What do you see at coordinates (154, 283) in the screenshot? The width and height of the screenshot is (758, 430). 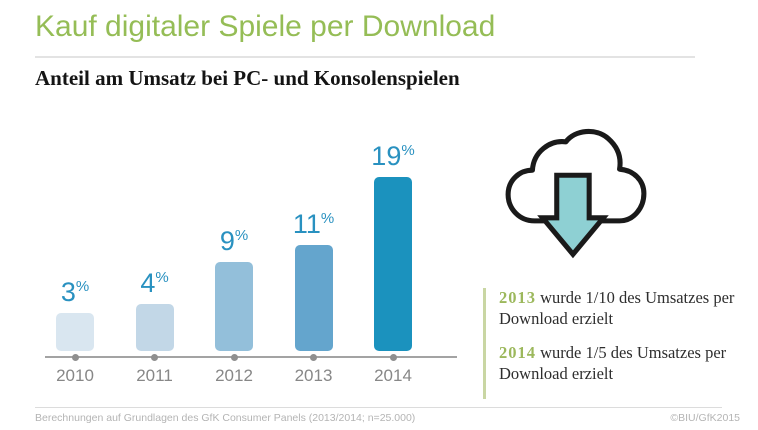 I see `value-label-2011: 4%` at bounding box center [154, 283].